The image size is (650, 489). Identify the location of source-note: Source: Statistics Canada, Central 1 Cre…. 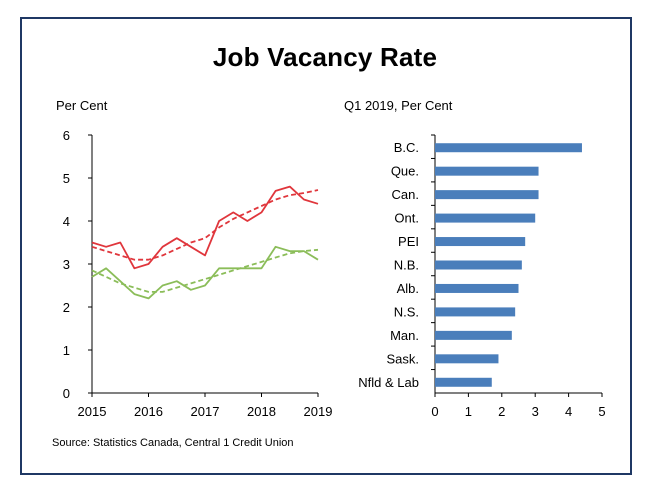
(173, 443).